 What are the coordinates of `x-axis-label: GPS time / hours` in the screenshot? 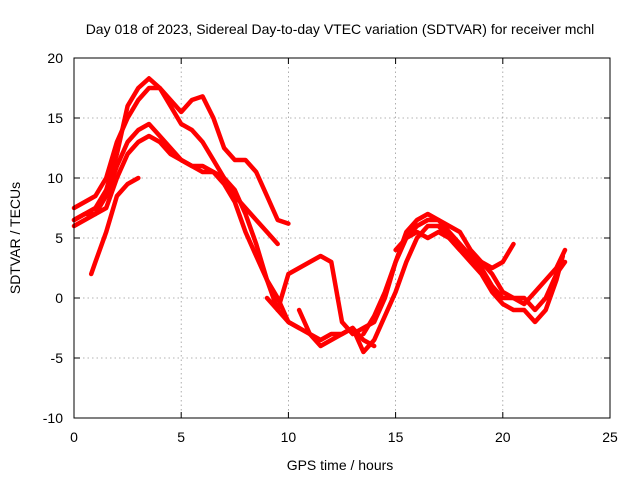 It's located at (340, 465).